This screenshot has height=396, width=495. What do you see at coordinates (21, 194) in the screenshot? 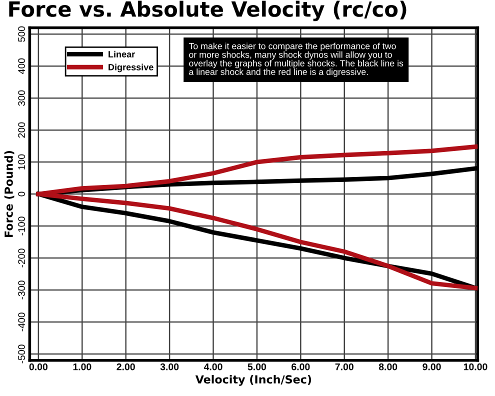
I see `y-tick-label: 0` at bounding box center [21, 194].